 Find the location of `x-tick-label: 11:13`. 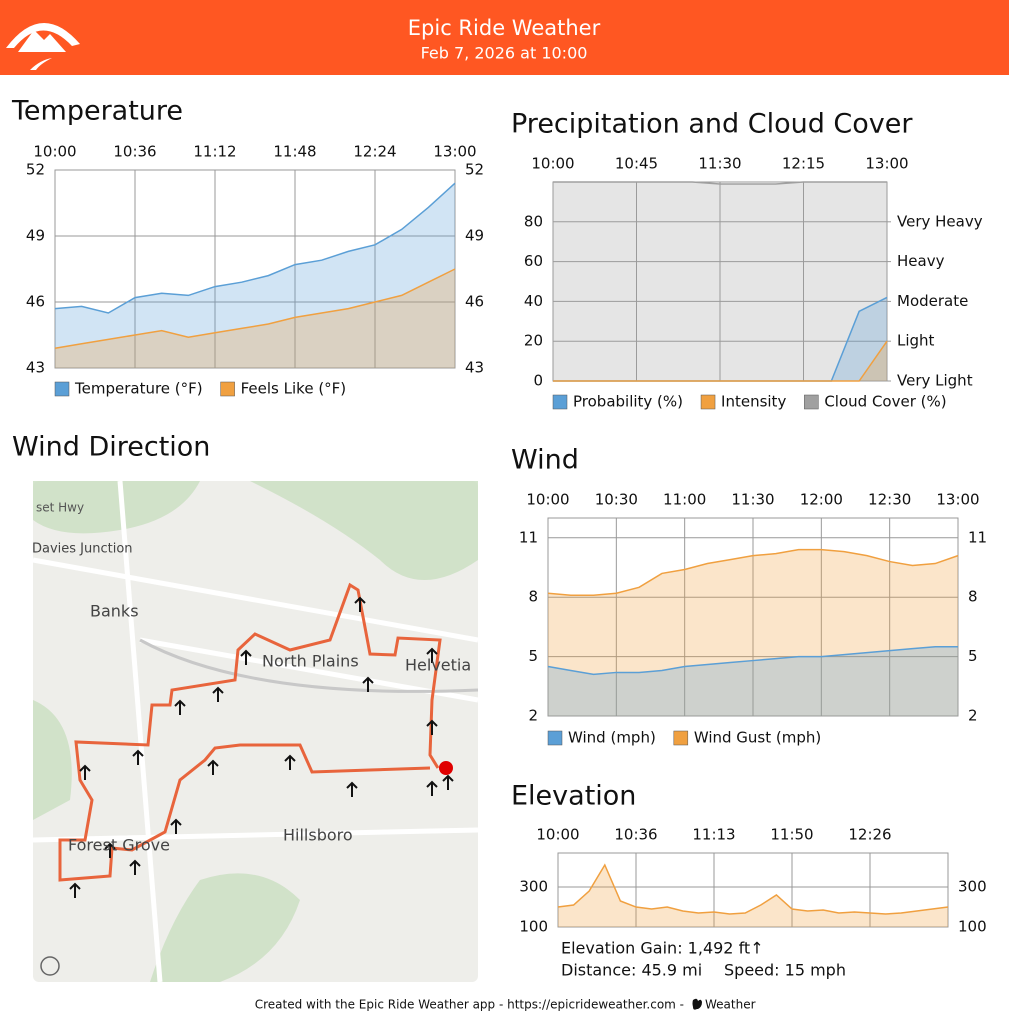

x-tick-label: 11:13 is located at coordinates (713, 835).